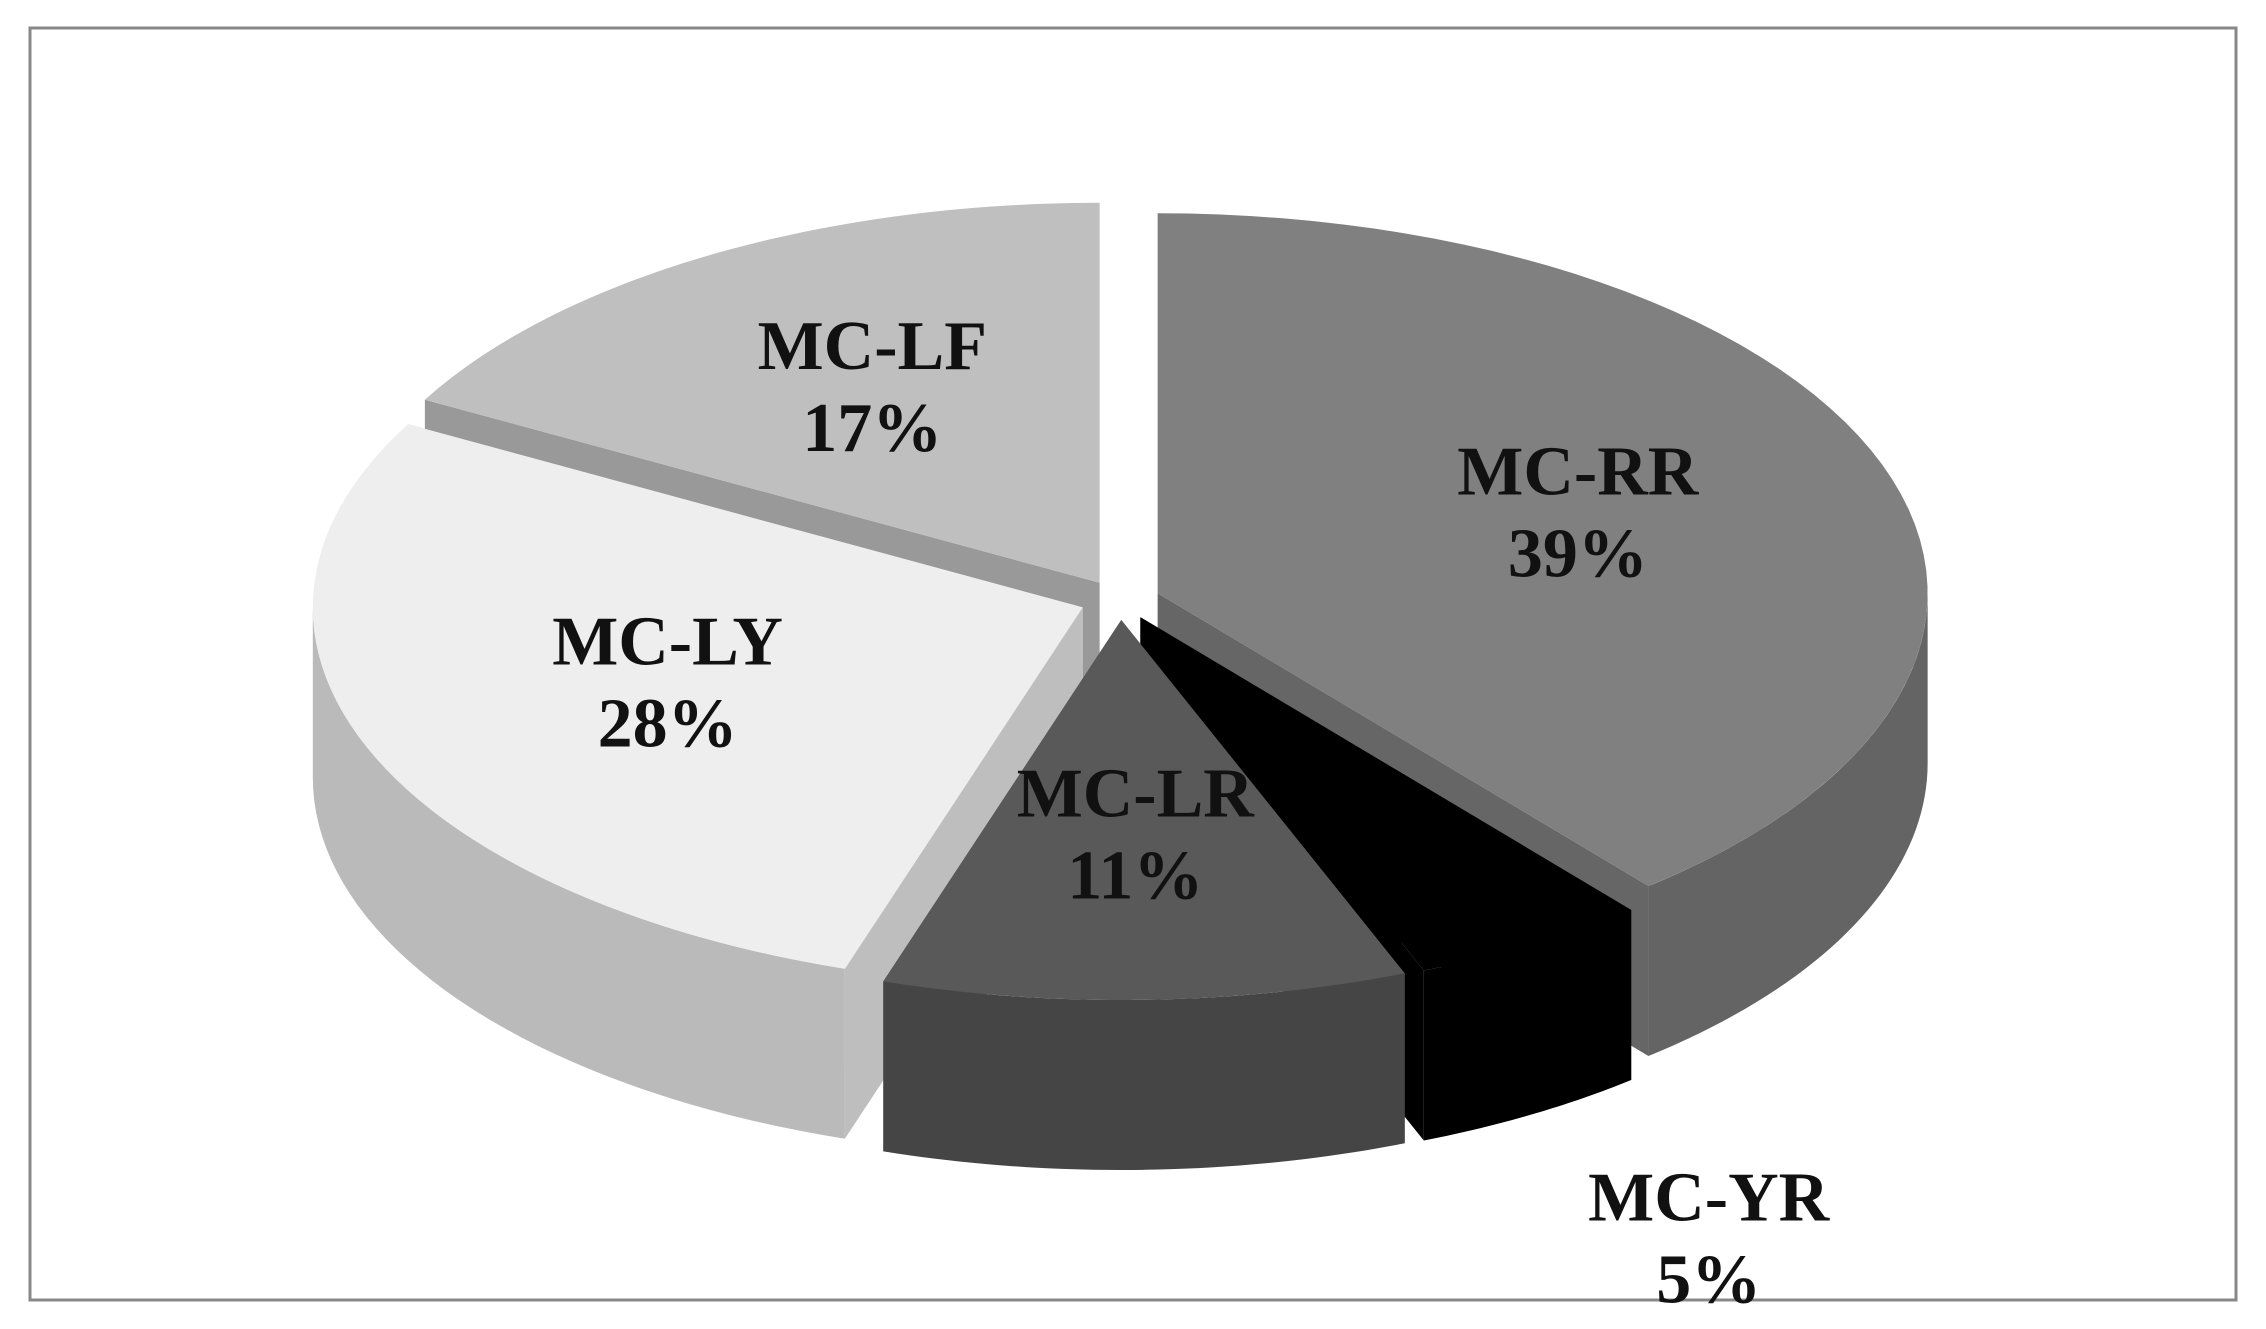  I want to click on data-label-value: 5%, so click(1708, 1280).